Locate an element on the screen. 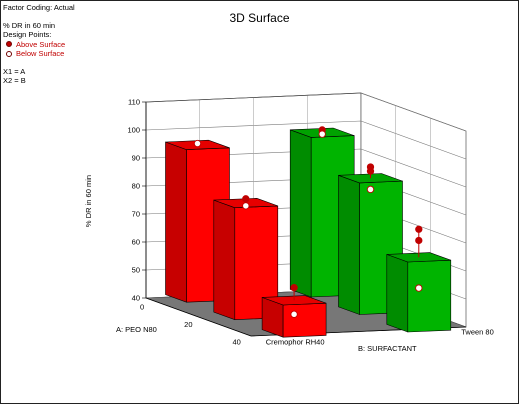 The image size is (519, 404). z-tick-label: 70 is located at coordinates (136, 214).